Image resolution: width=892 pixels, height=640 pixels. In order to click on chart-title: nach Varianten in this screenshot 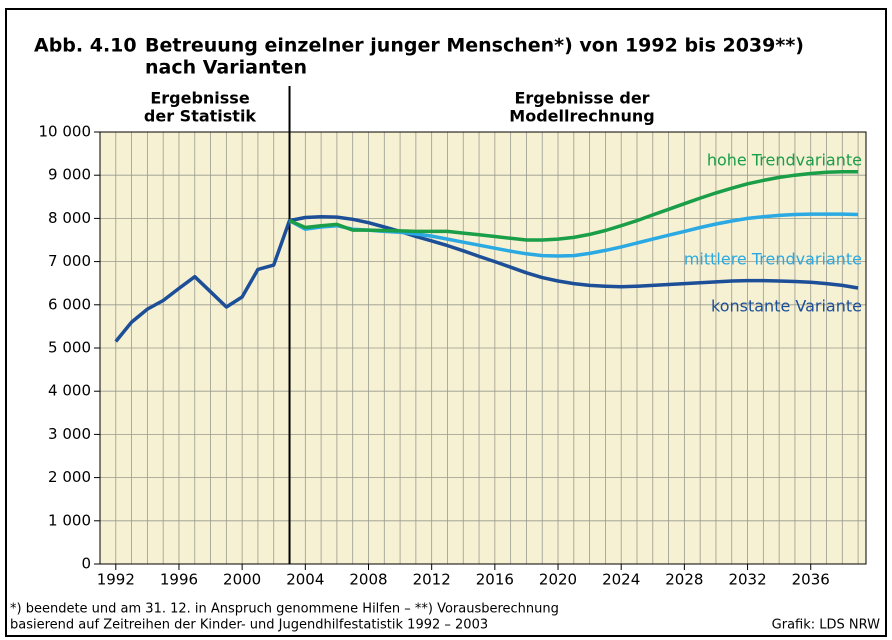, I will do `click(226, 68)`.